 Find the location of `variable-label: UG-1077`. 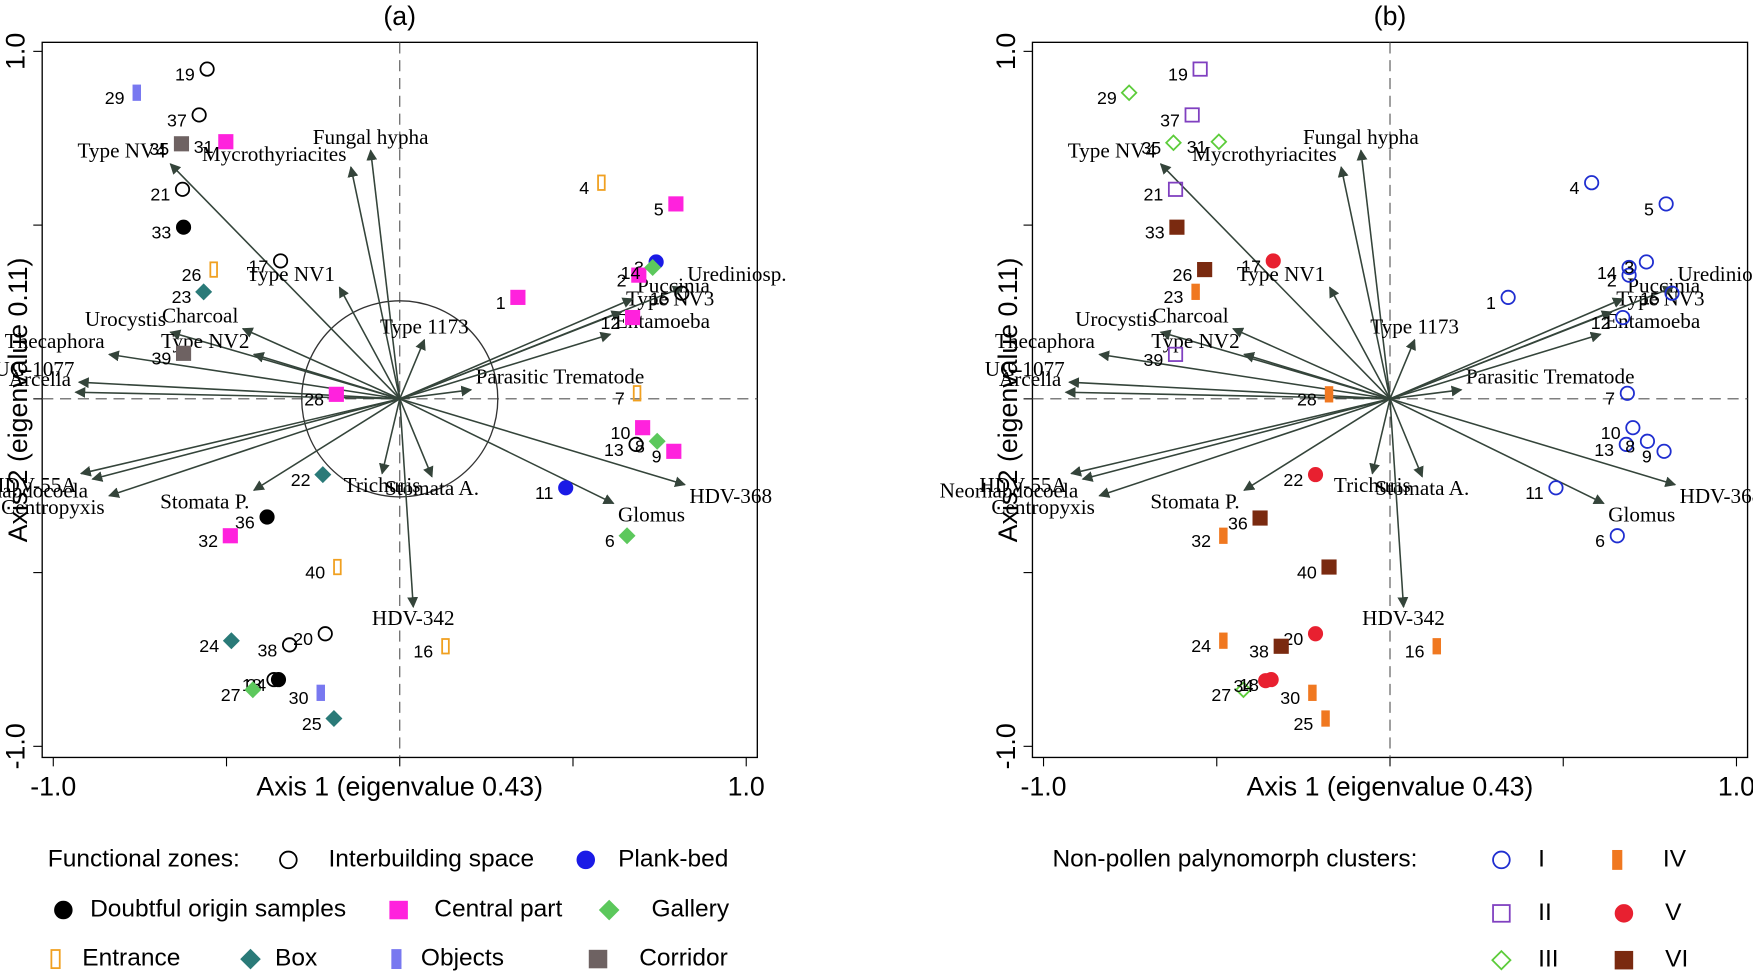

variable-label: UG-1077 is located at coordinates (1025, 369).